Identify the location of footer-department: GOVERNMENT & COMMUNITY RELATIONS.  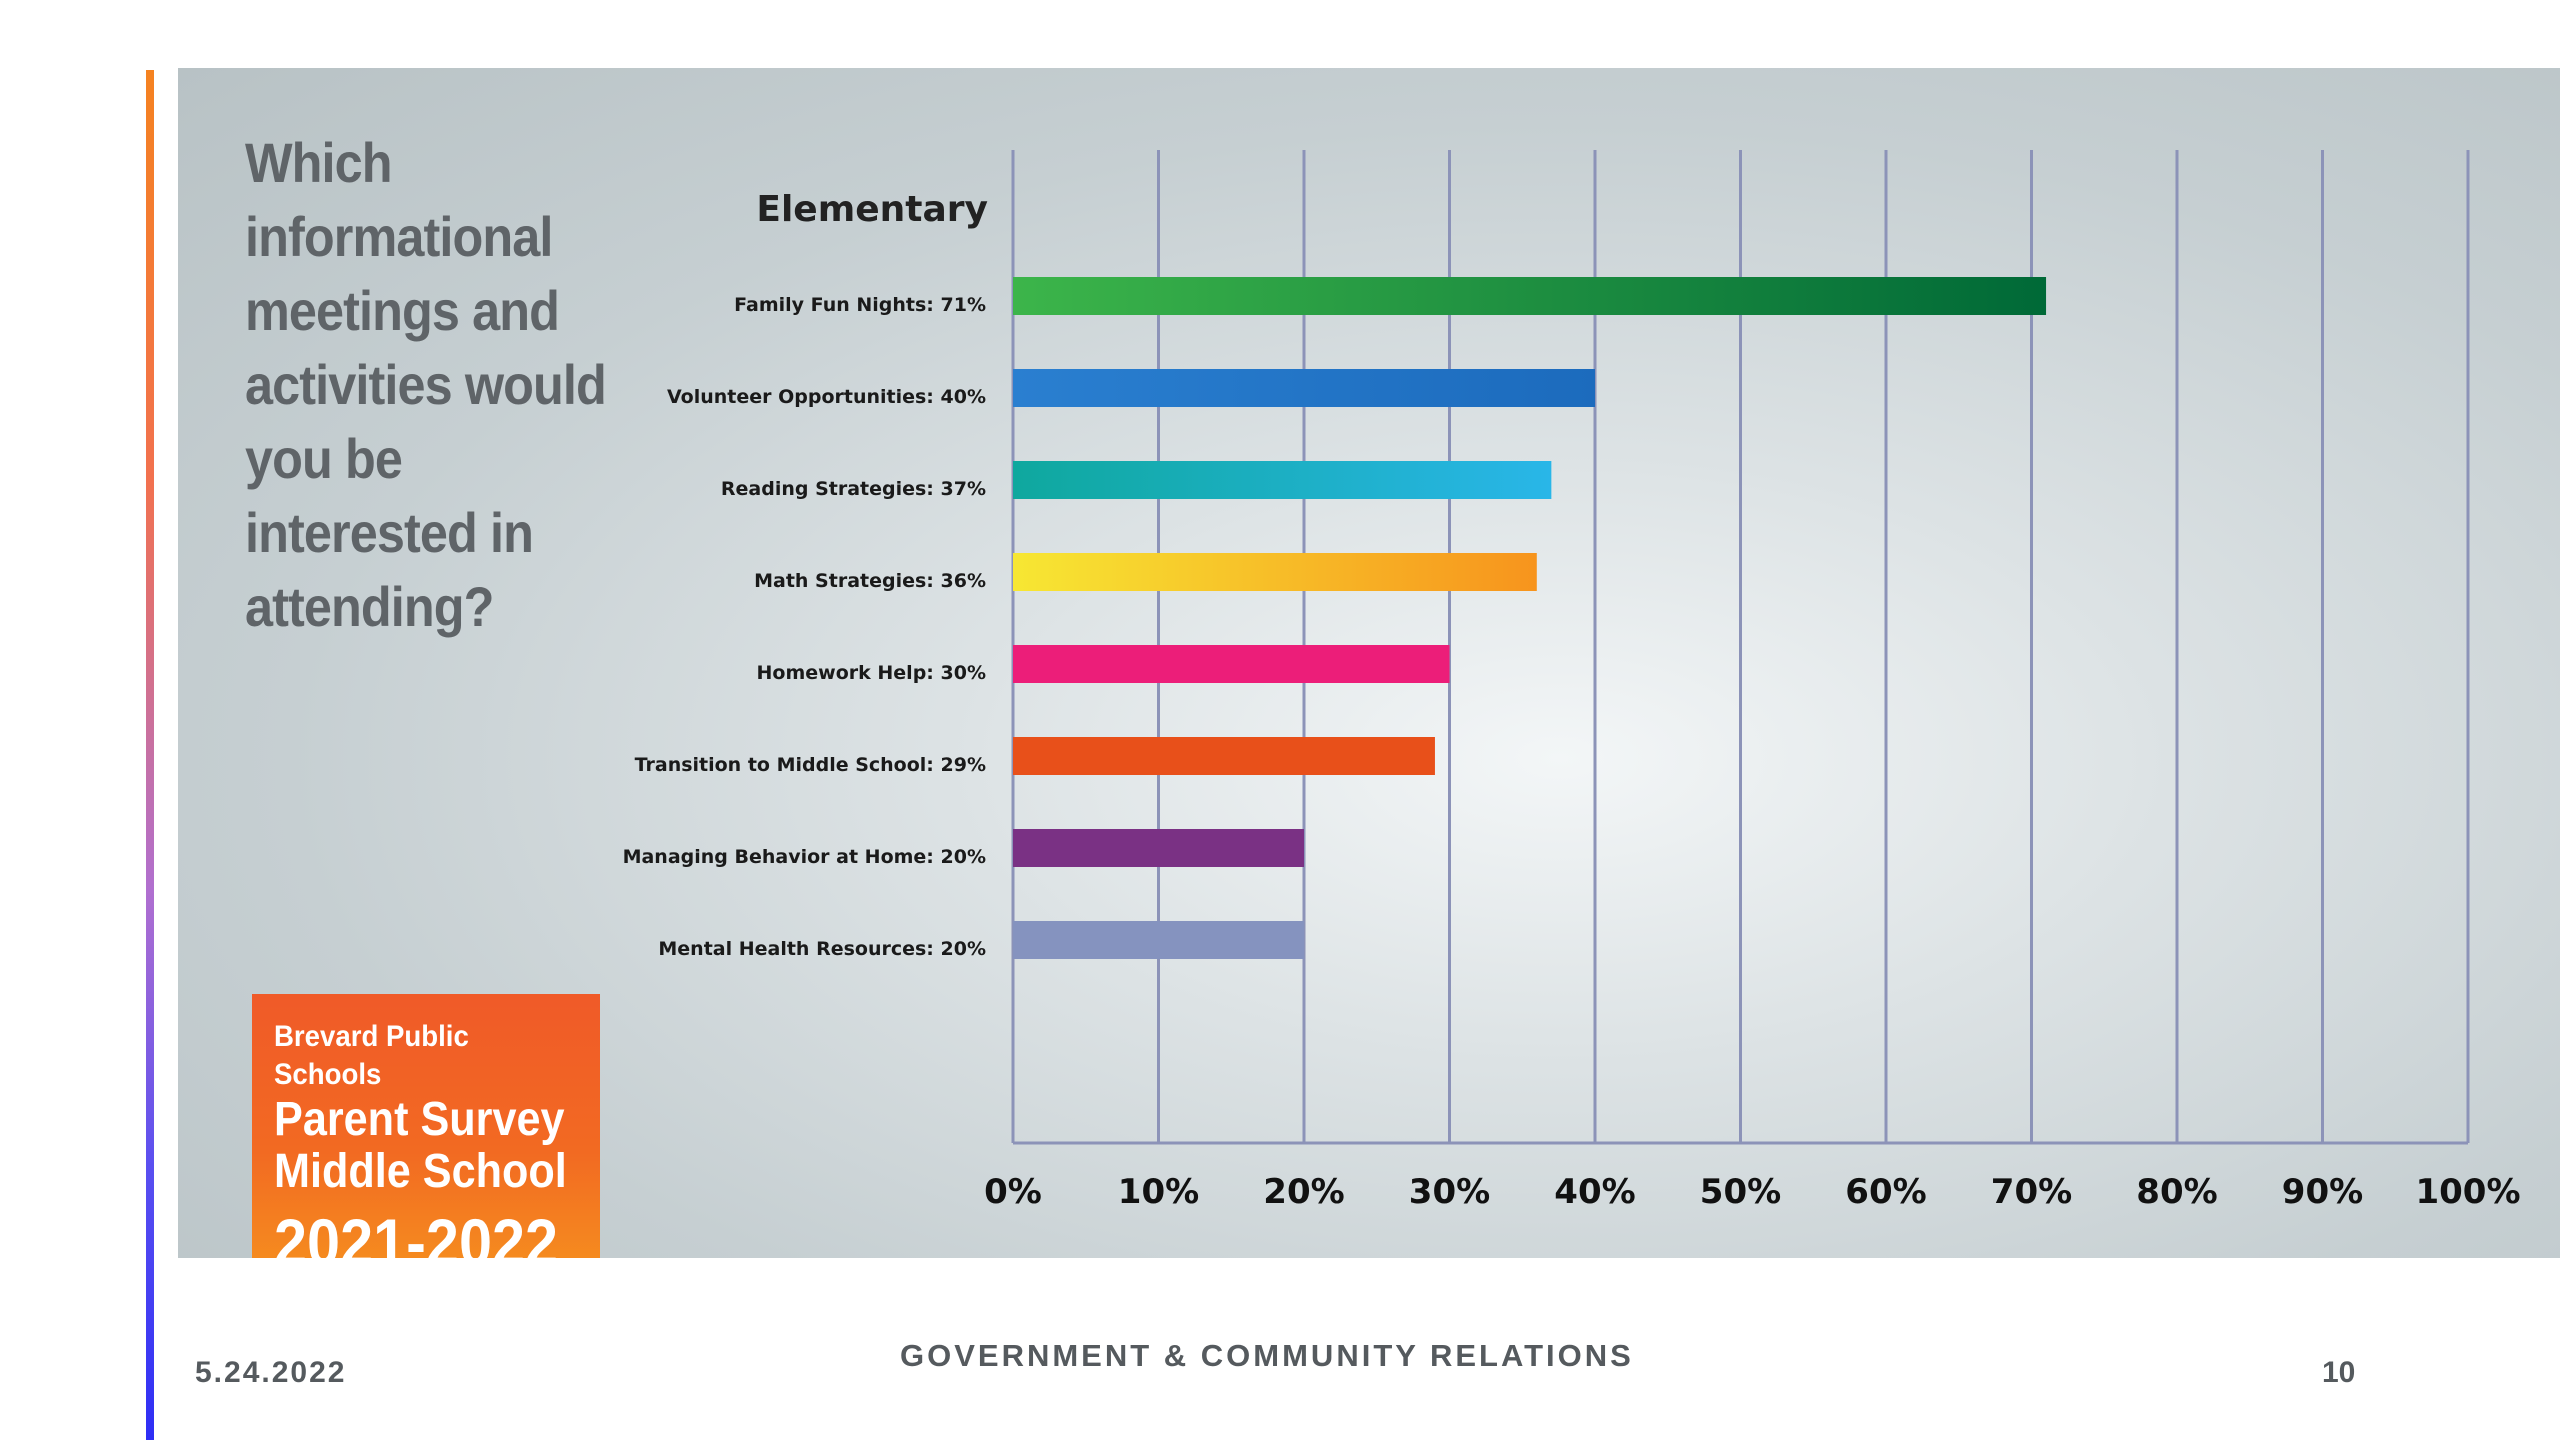
(1267, 1355).